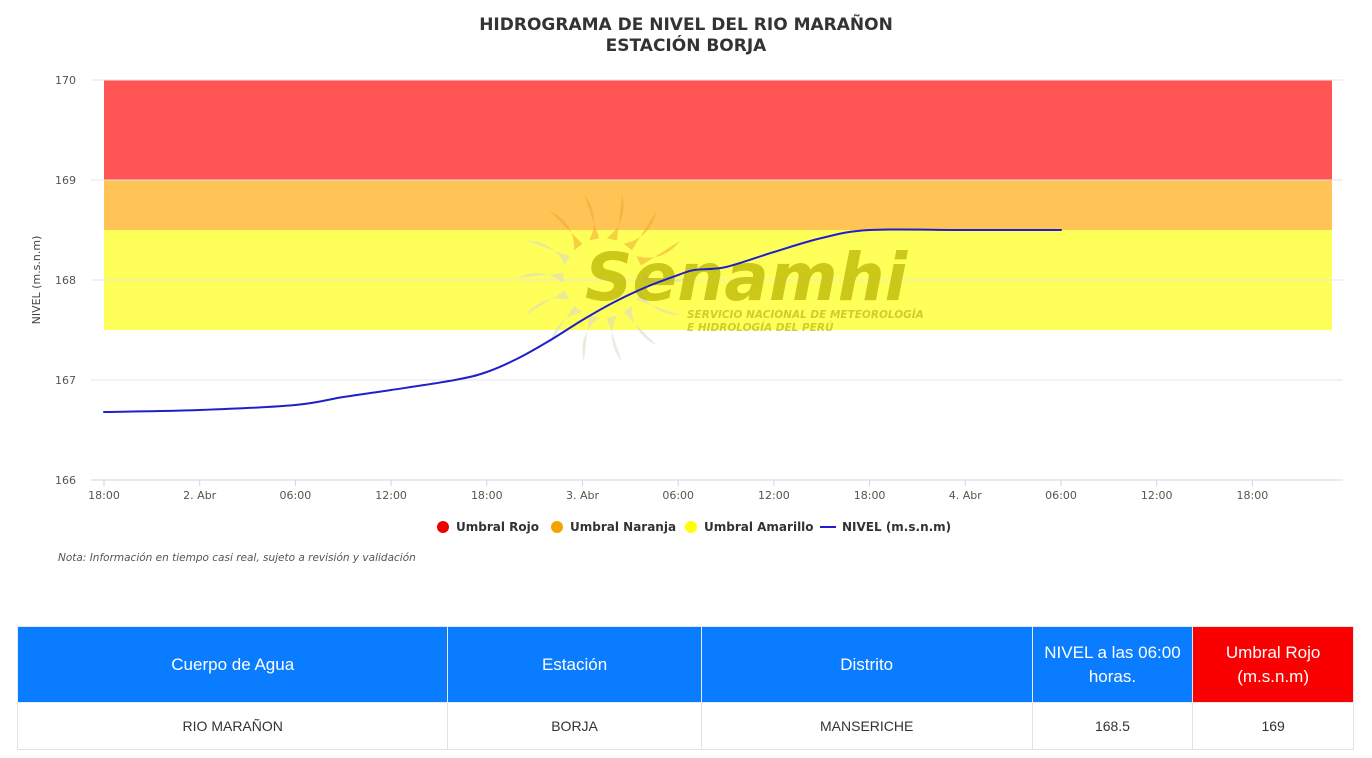  I want to click on header-nivel: NIVEL a las 06:00 horas., so click(1112, 664).